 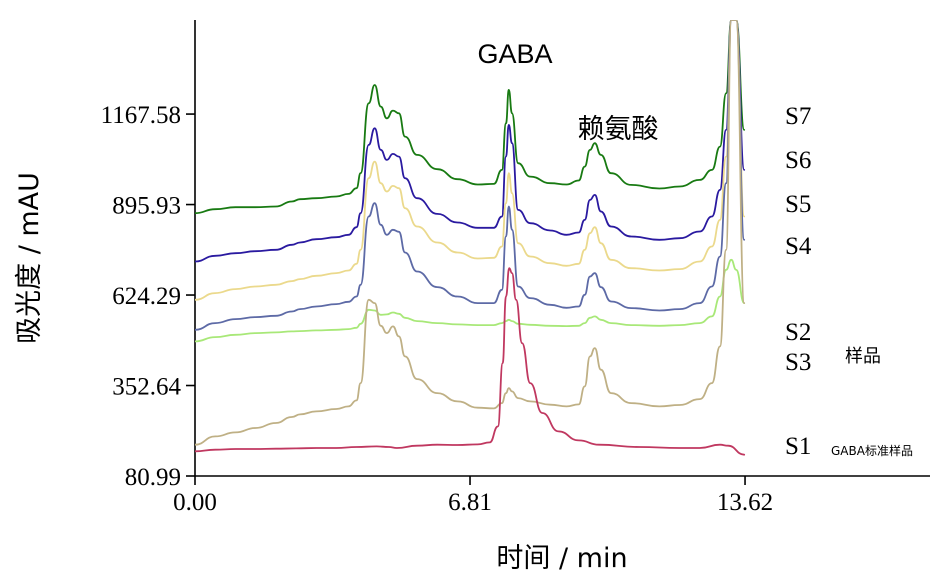 What do you see at coordinates (514, 54) in the screenshot?
I see `peak-label-gaba: GABA` at bounding box center [514, 54].